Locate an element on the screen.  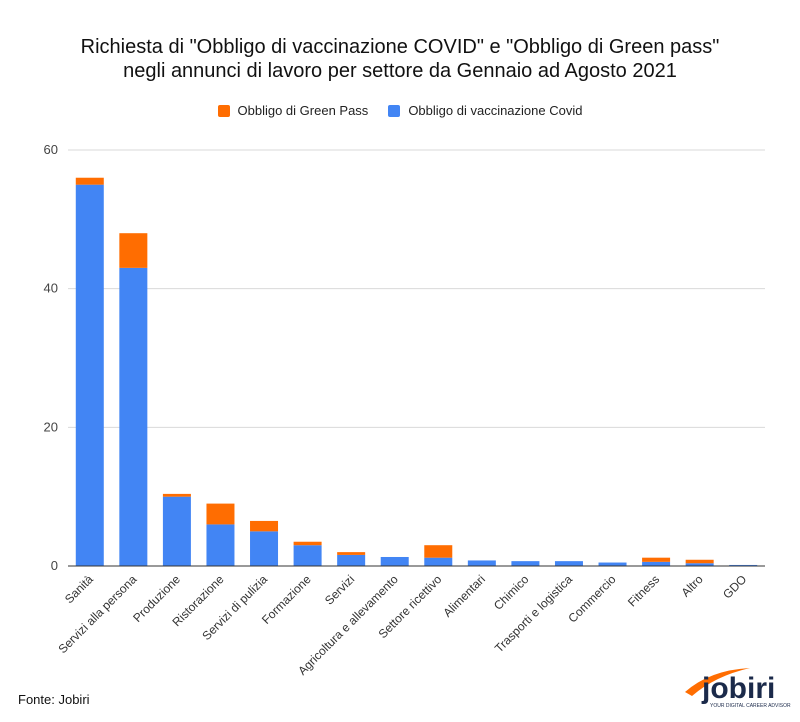
x-tick-label: Fitness is located at coordinates (643, 590).